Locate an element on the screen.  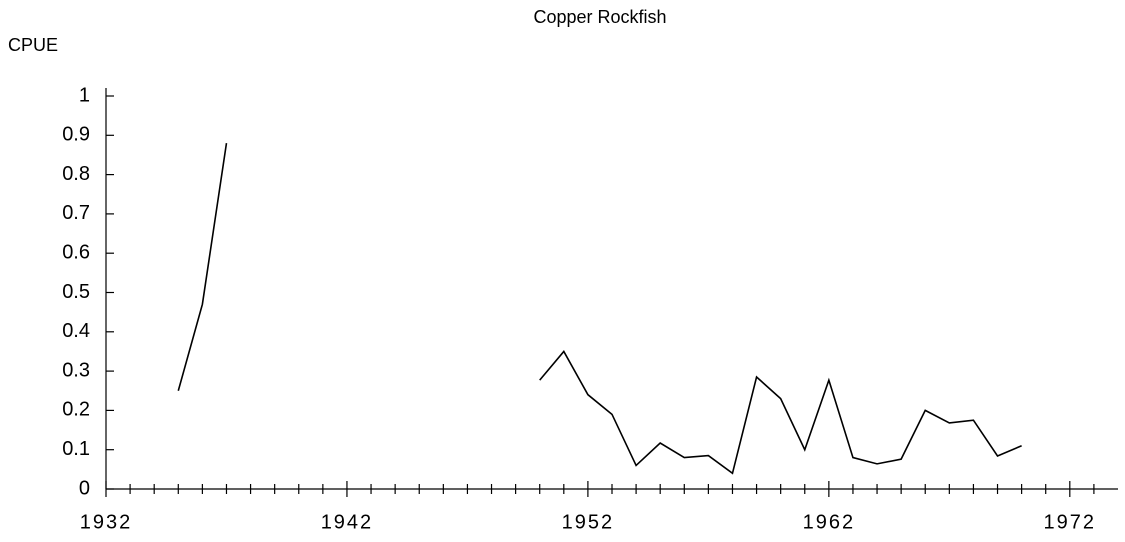
y-tick-label: 0 is located at coordinates (84, 488).